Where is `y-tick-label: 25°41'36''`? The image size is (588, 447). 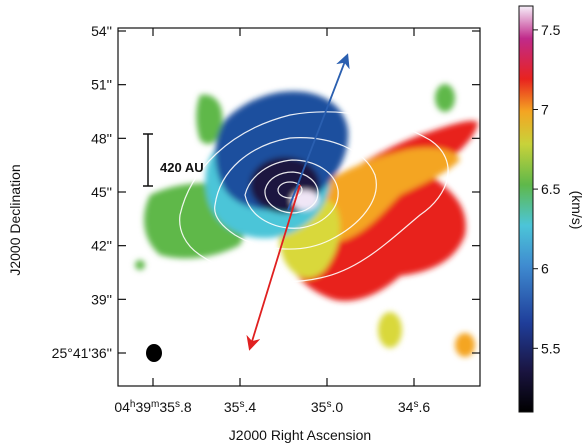 y-tick-label: 25°41'36'' is located at coordinates (82, 353).